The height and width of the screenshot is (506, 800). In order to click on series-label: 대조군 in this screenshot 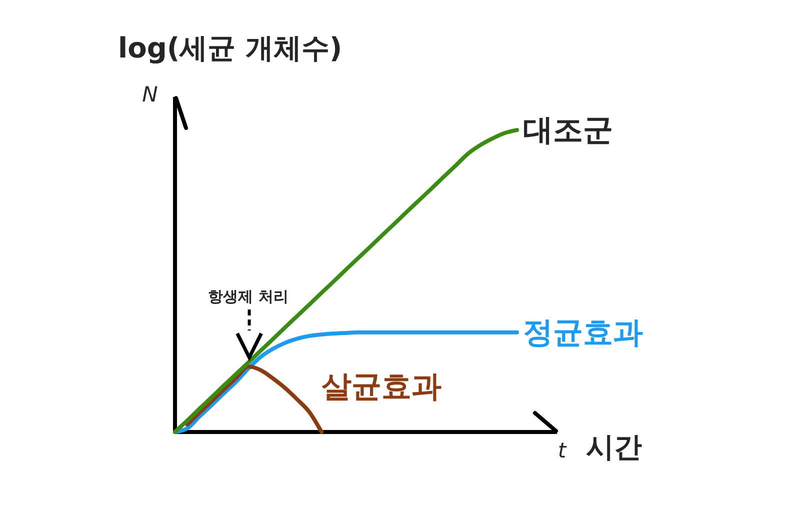, I will do `click(568, 130)`.